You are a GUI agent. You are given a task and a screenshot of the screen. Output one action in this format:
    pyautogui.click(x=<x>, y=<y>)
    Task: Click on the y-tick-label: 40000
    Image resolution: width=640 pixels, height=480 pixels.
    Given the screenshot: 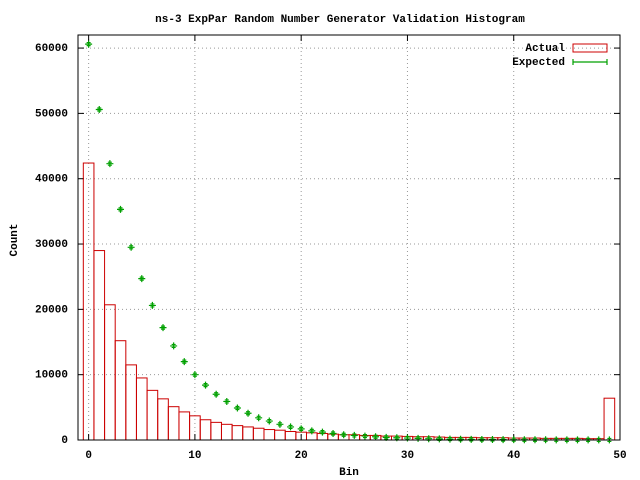 What is the action you would take?
    pyautogui.click(x=51, y=180)
    